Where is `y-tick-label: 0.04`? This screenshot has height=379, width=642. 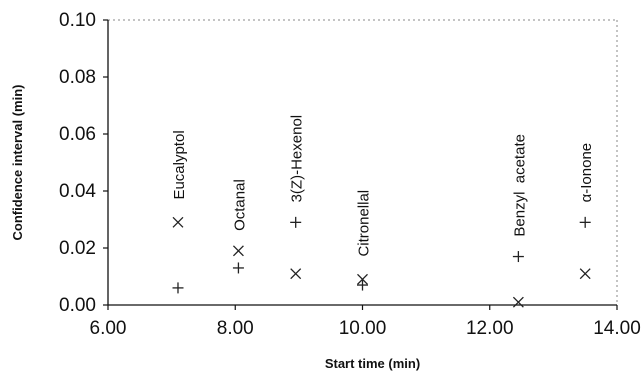
y-tick-label: 0.04 is located at coordinates (77, 191).